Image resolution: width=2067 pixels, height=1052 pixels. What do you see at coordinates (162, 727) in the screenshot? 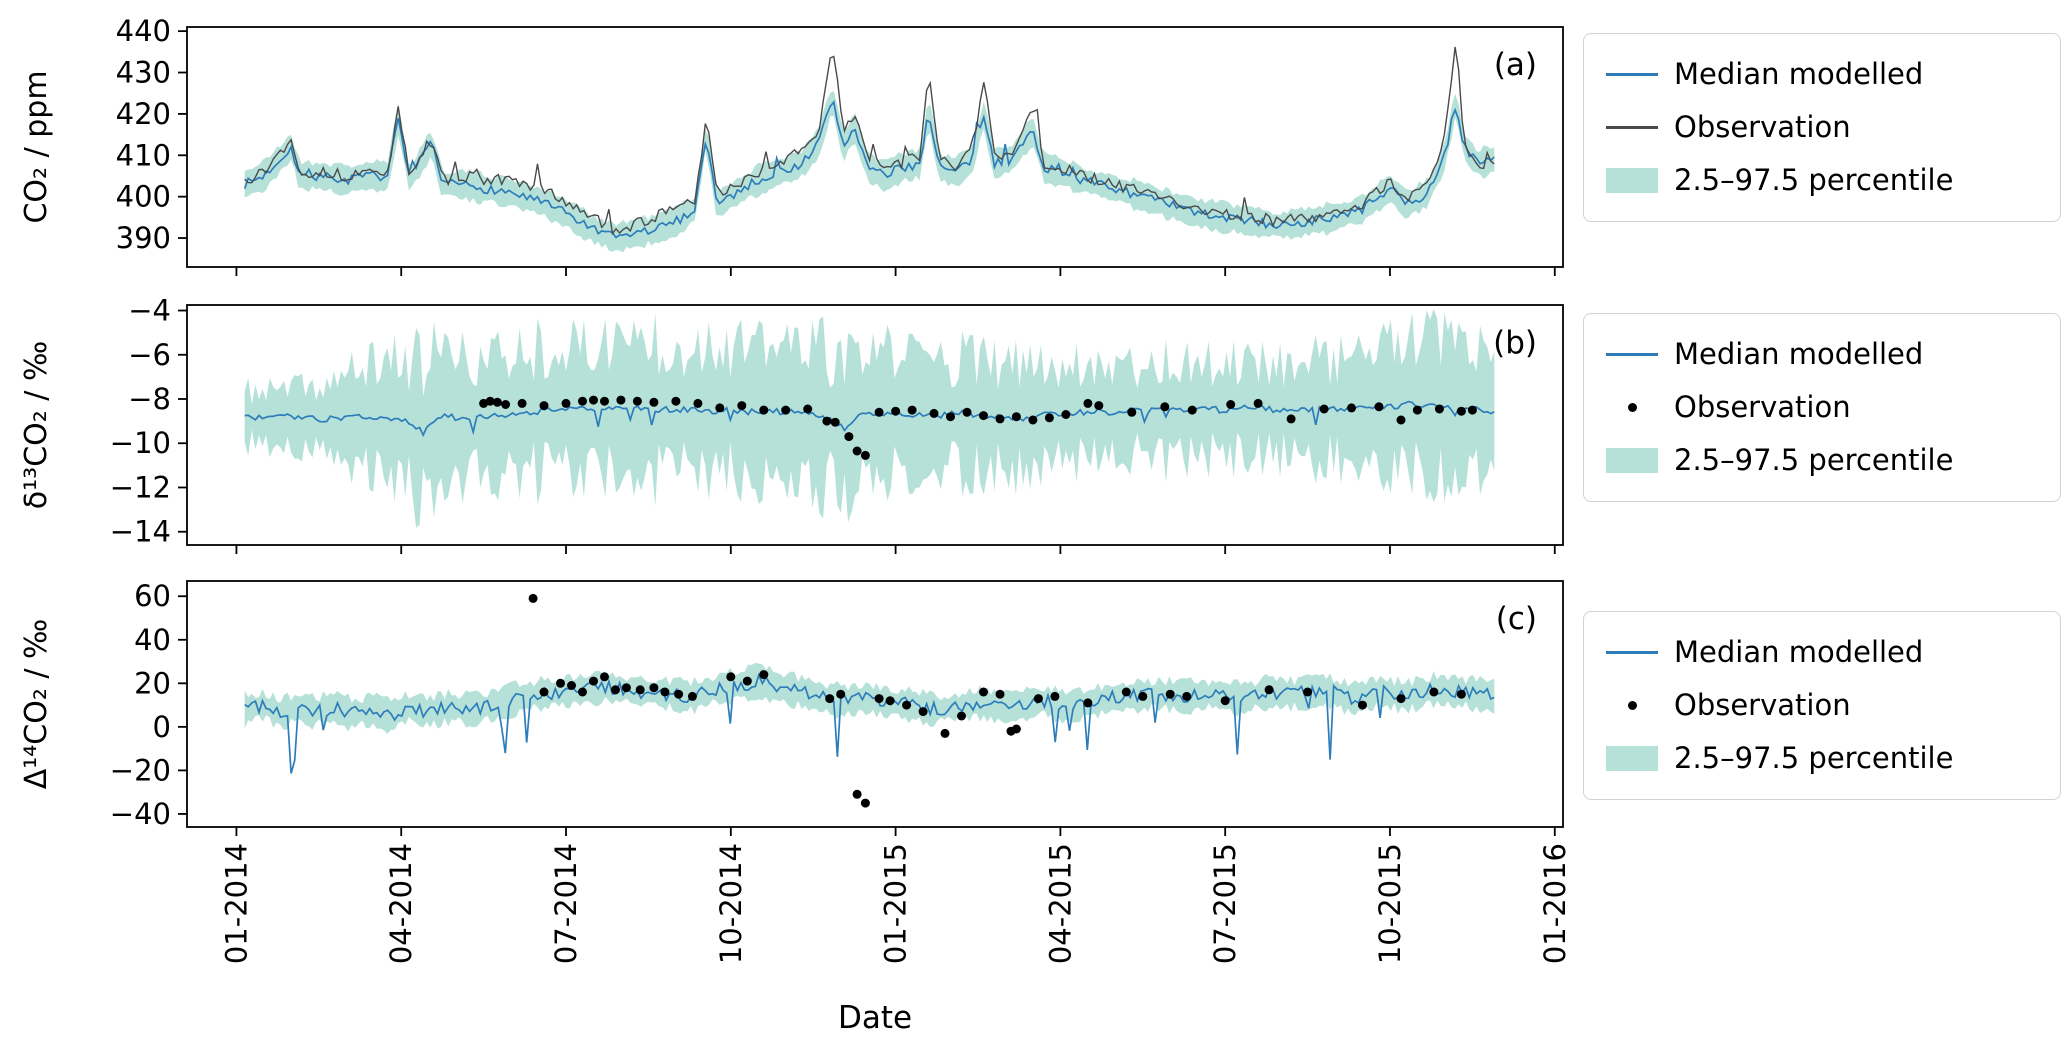
I see `y-tick-label: 0` at bounding box center [162, 727].